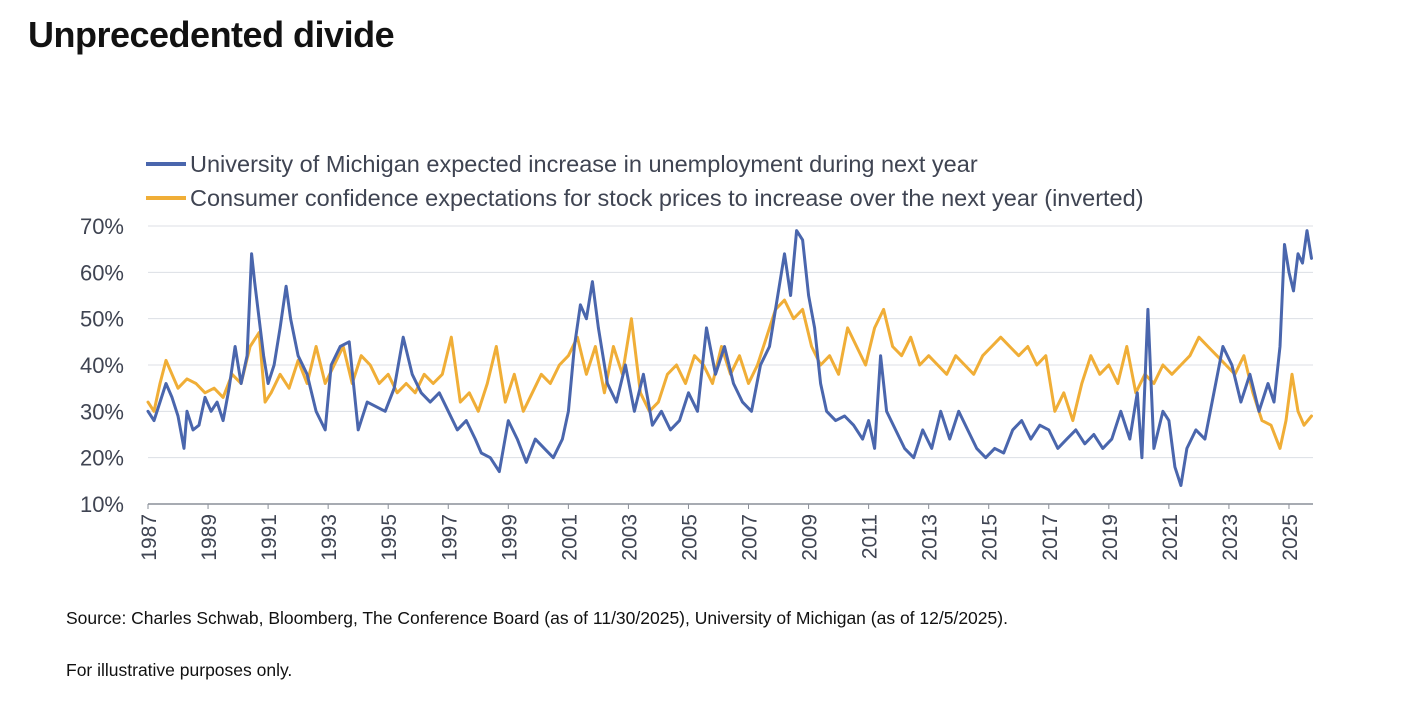  Describe the element at coordinates (810, 537) in the screenshot. I see `x-tick-label: 2009` at that location.